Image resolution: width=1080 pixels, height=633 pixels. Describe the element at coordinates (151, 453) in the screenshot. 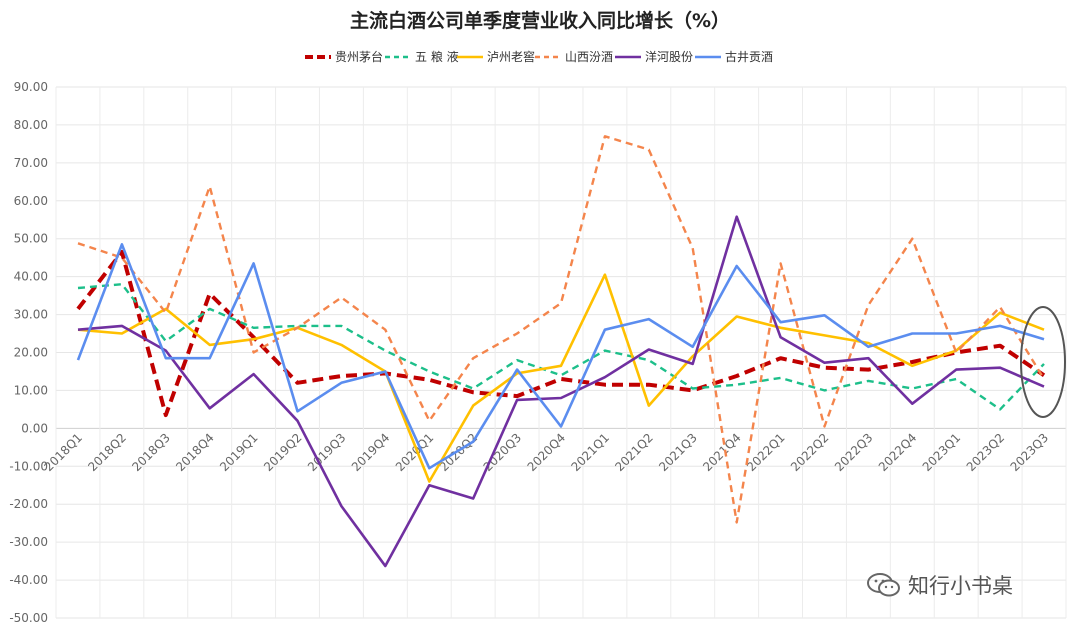

I see `x-tick-label: 2018Q3` at that location.